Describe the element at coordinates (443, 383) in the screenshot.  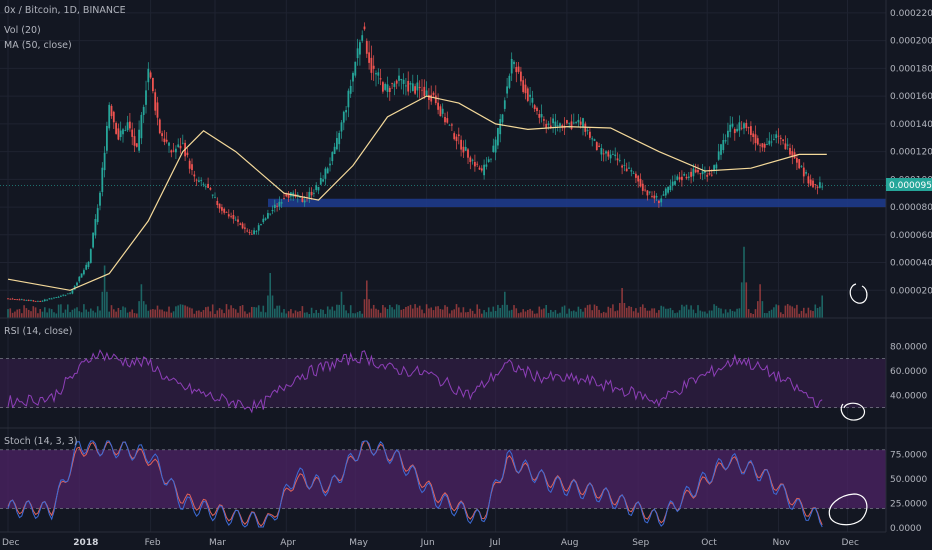
I see `rsi-band` at that location.